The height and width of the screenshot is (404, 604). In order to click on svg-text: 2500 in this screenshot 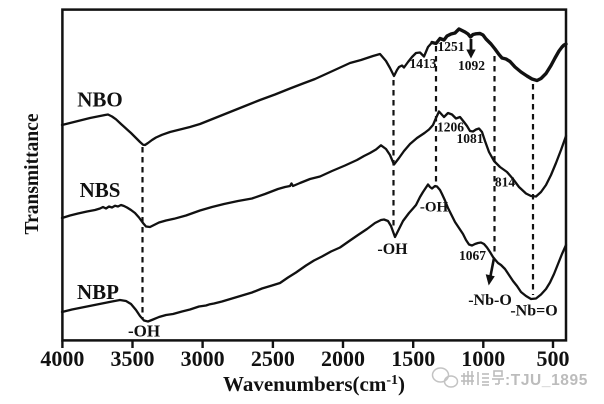, I will do `click(273, 358)`.